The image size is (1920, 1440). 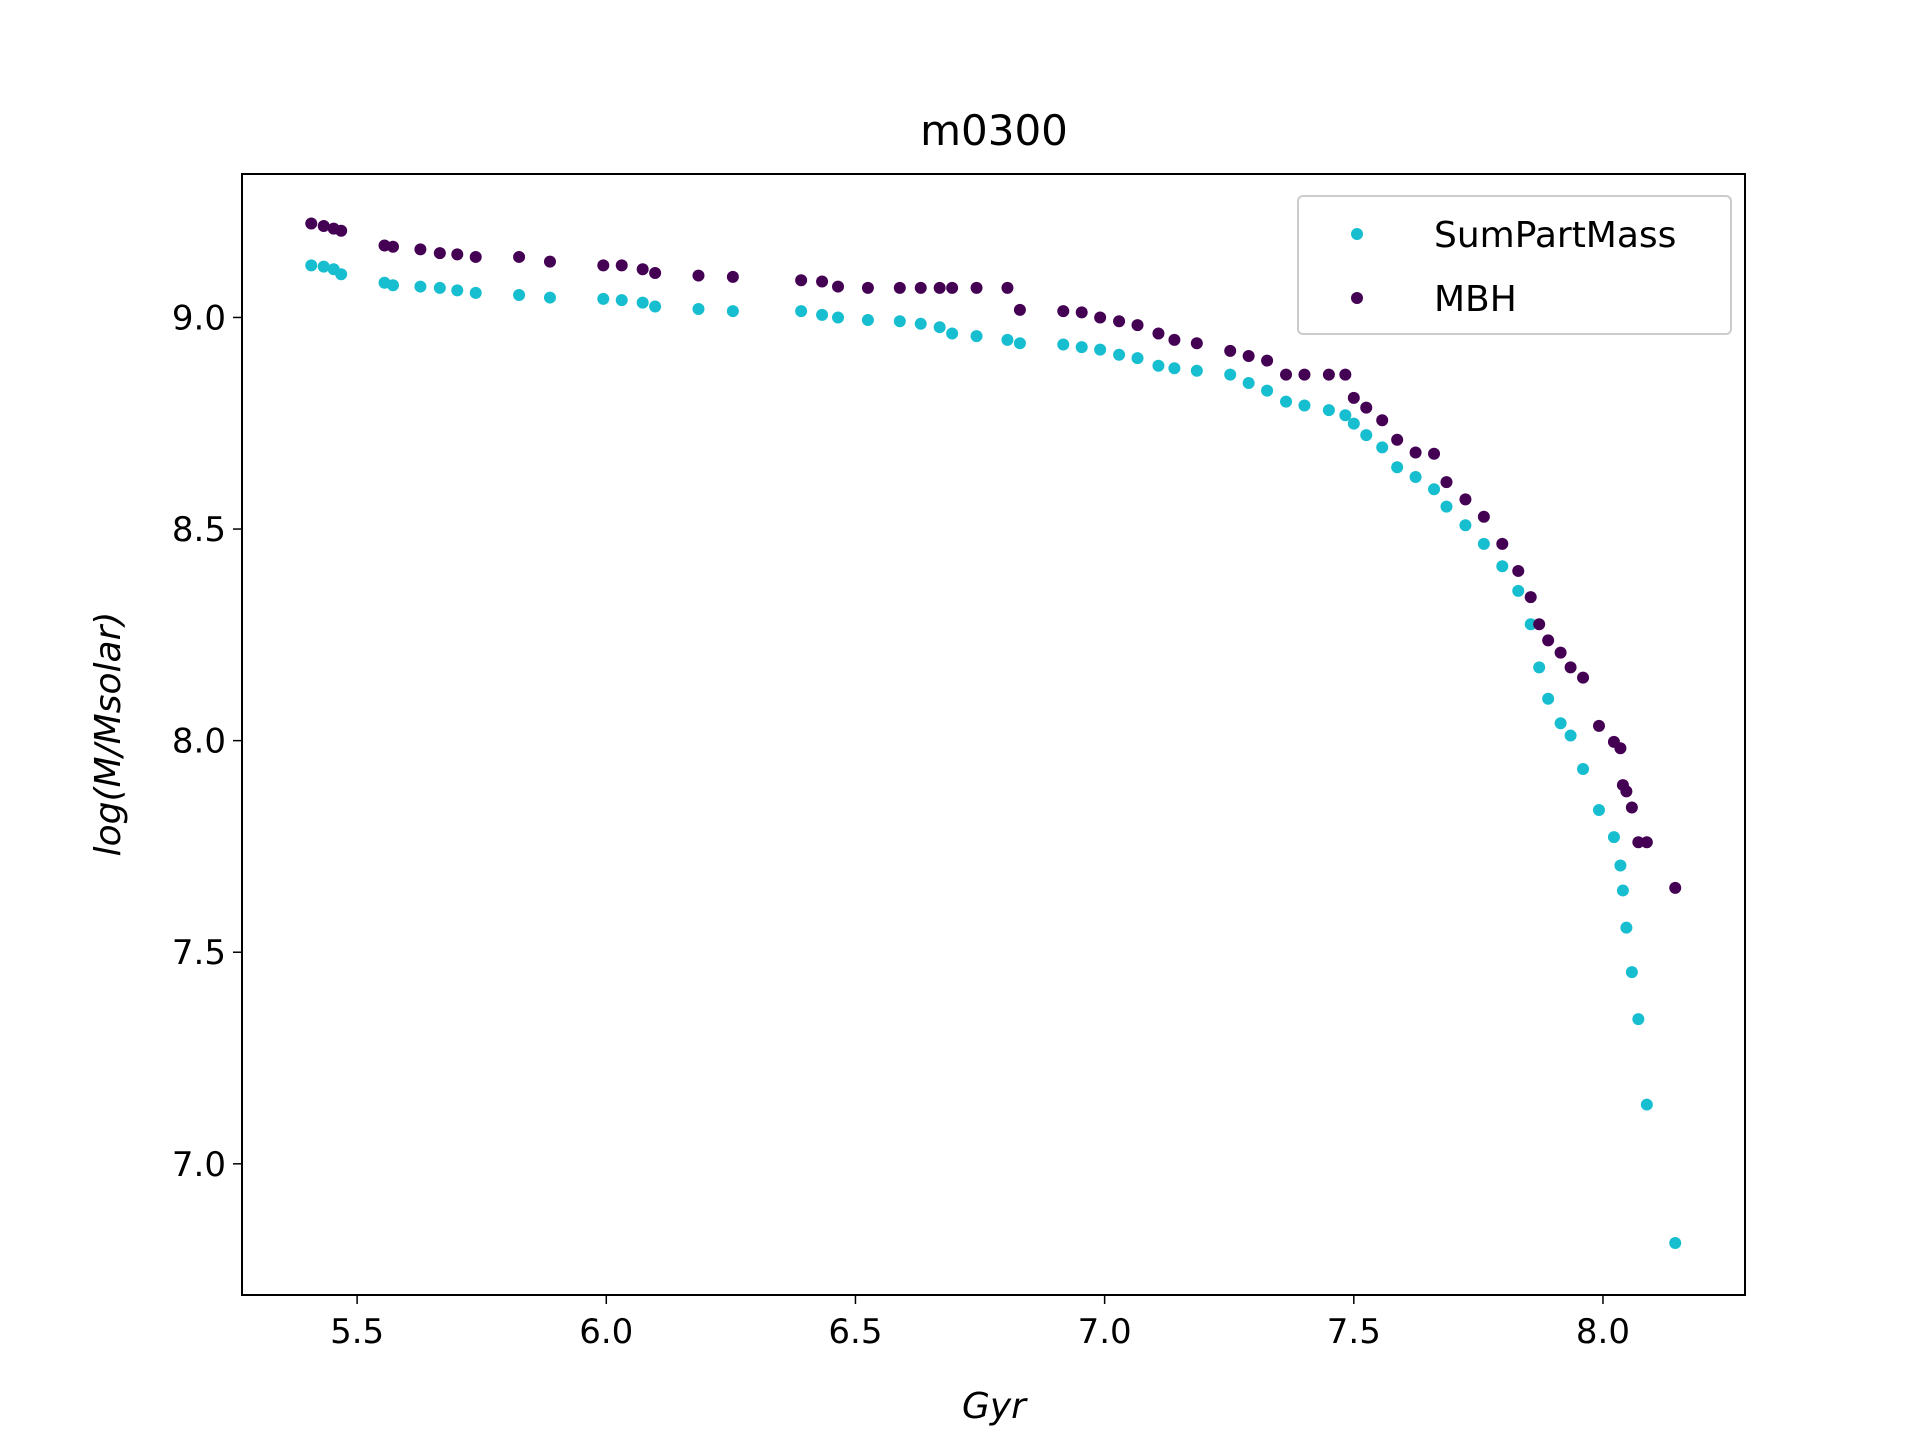 What do you see at coordinates (1105, 1332) in the screenshot?
I see `x-tick-label: 7.0` at bounding box center [1105, 1332].